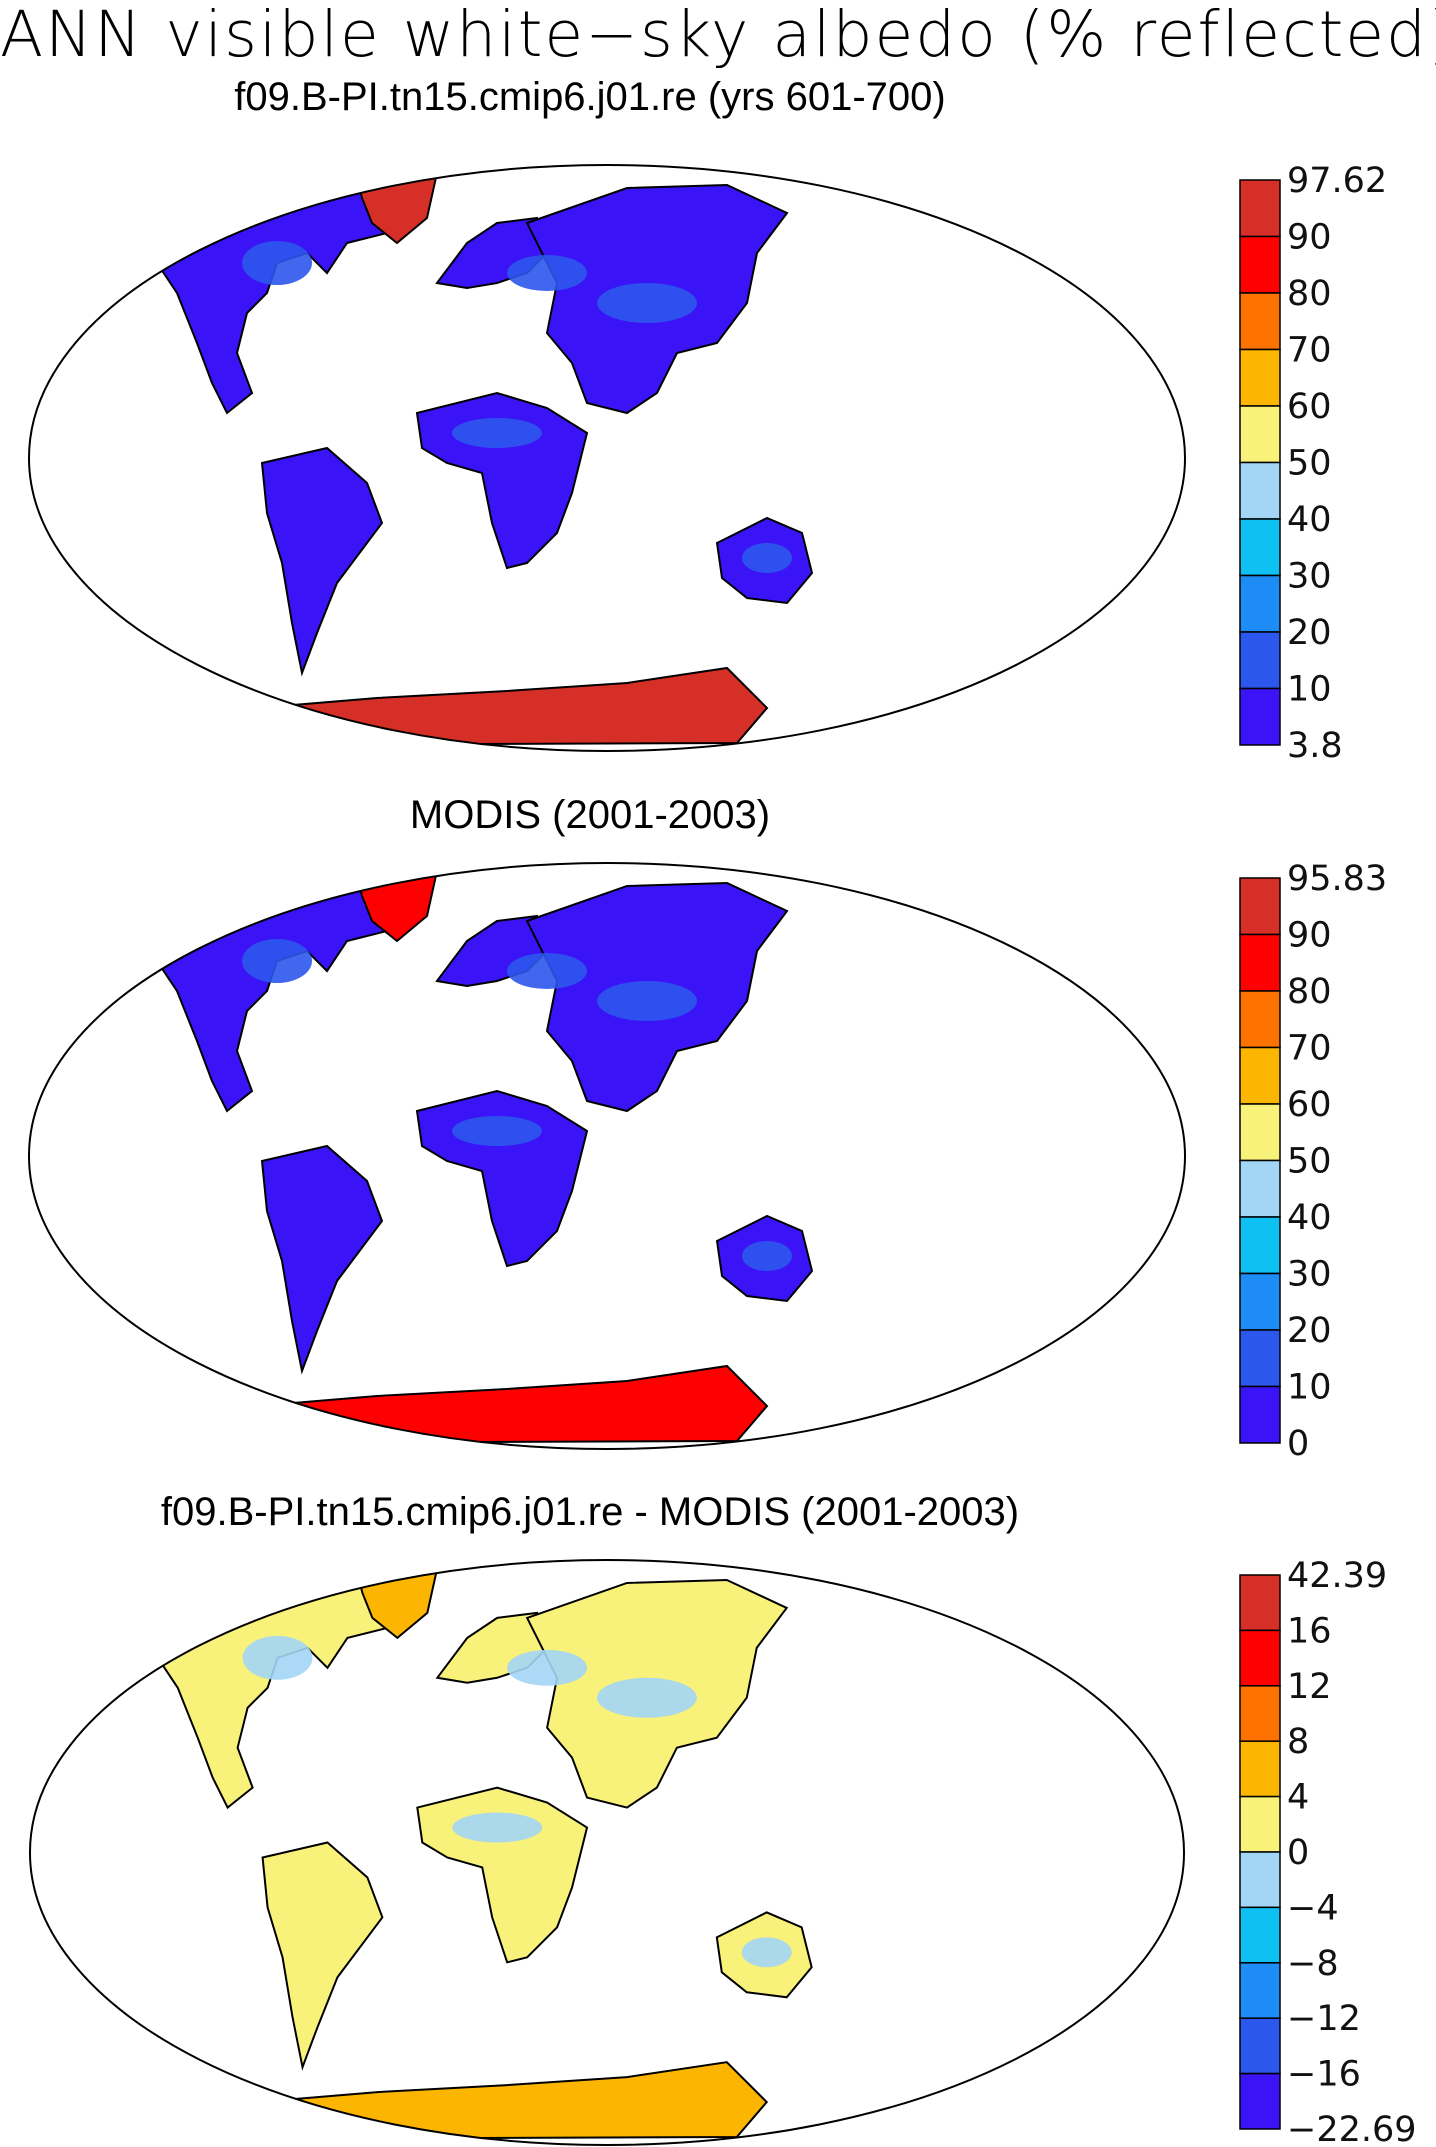  What do you see at coordinates (590, 815) in the screenshot?
I see `panel-2-title: MODIS (2001-2003)` at bounding box center [590, 815].